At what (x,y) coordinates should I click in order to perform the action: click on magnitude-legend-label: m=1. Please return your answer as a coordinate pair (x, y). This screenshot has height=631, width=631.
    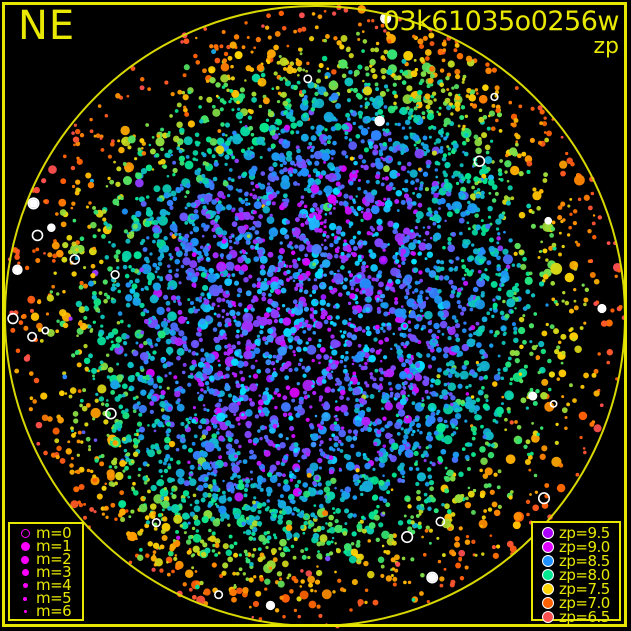
    Looking at the image, I should click on (54, 546).